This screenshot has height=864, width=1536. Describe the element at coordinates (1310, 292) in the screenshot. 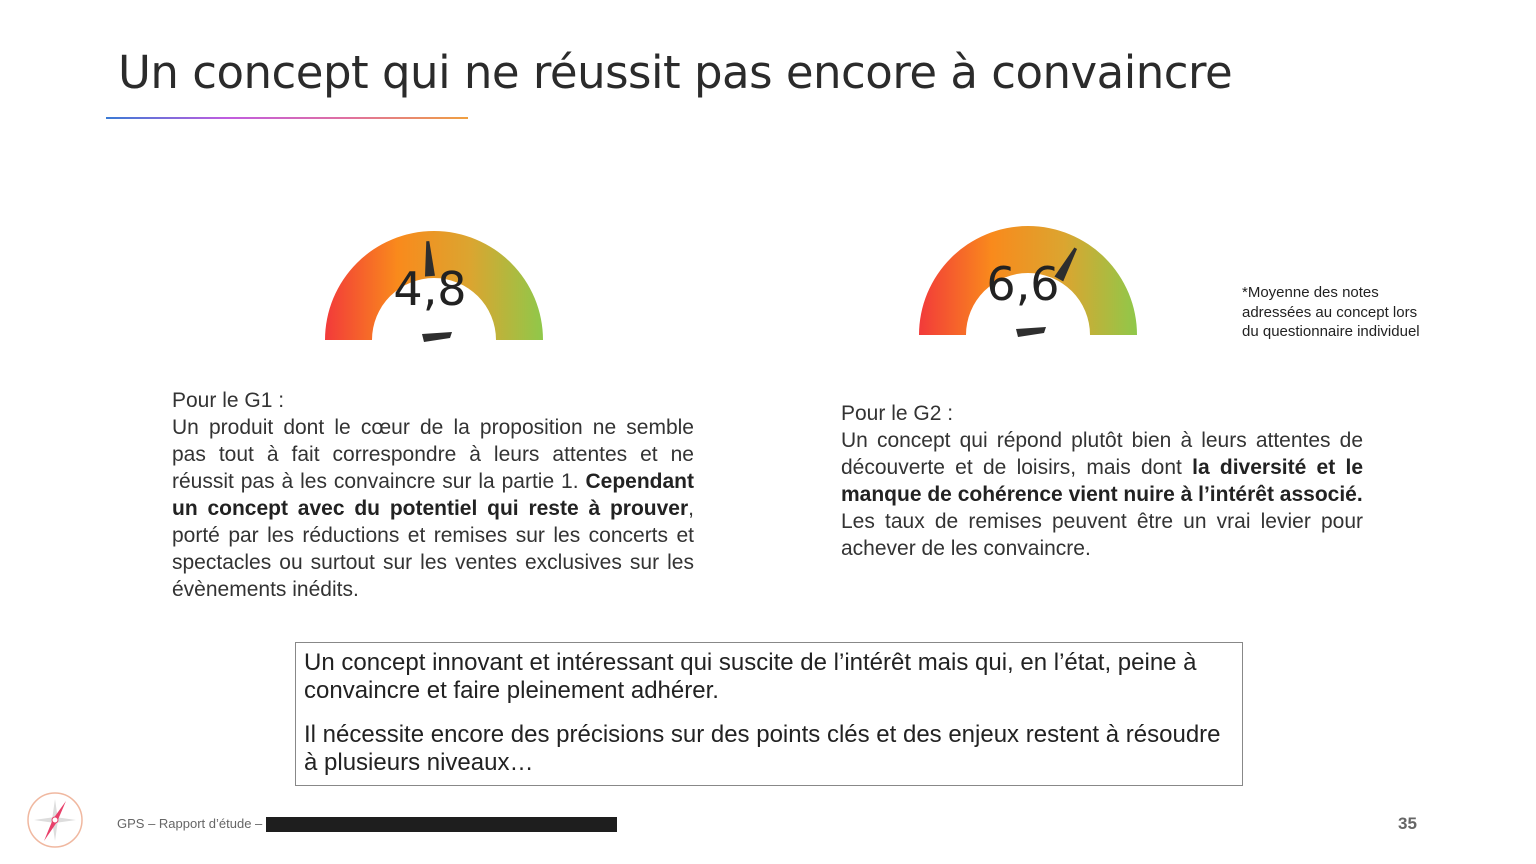

I see `footnote-line: *Moyenne des notes` at that location.